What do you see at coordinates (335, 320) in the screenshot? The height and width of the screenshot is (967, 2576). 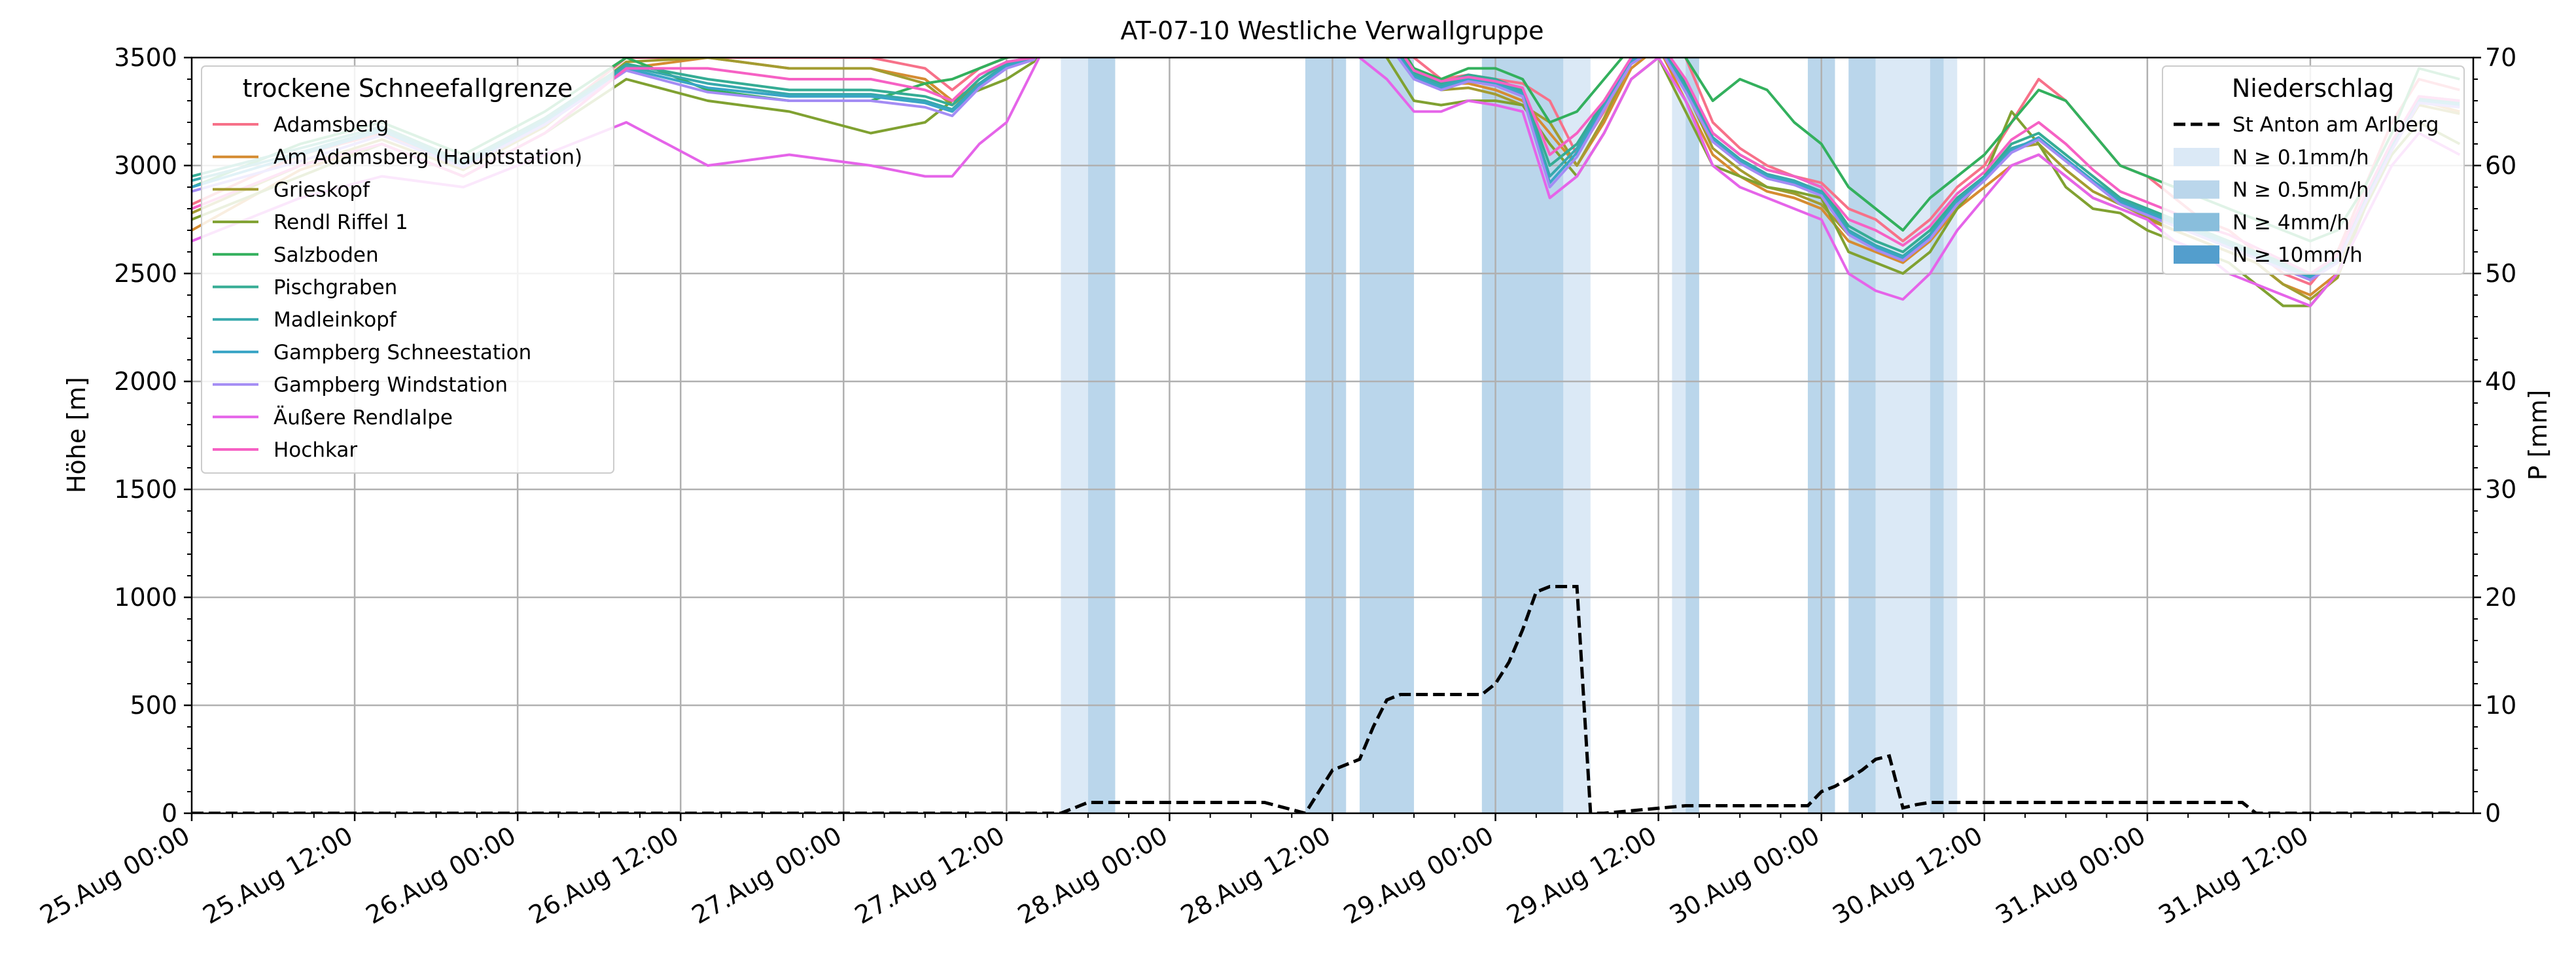 I see `legend-label: Madleinkopf` at bounding box center [335, 320].